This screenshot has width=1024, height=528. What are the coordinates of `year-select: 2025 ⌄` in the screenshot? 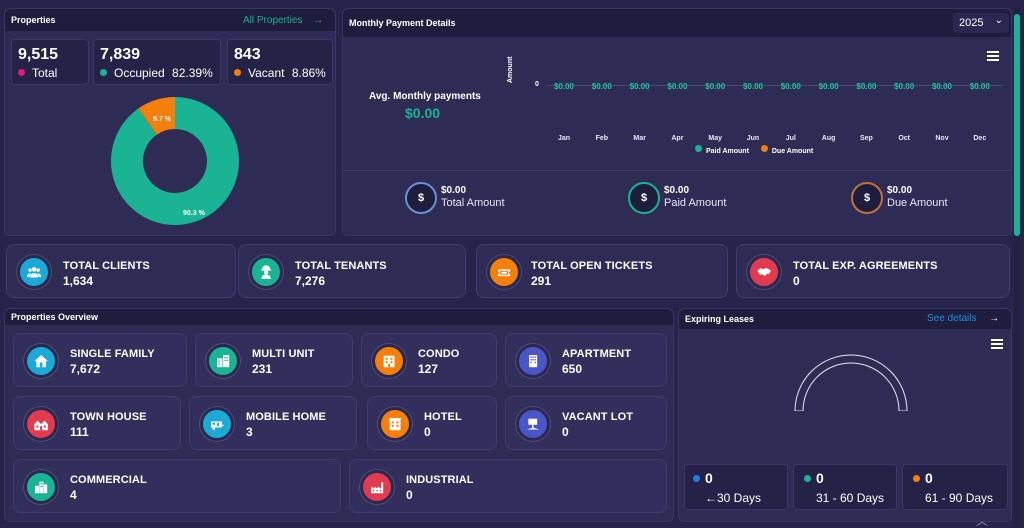 It's located at (981, 23).